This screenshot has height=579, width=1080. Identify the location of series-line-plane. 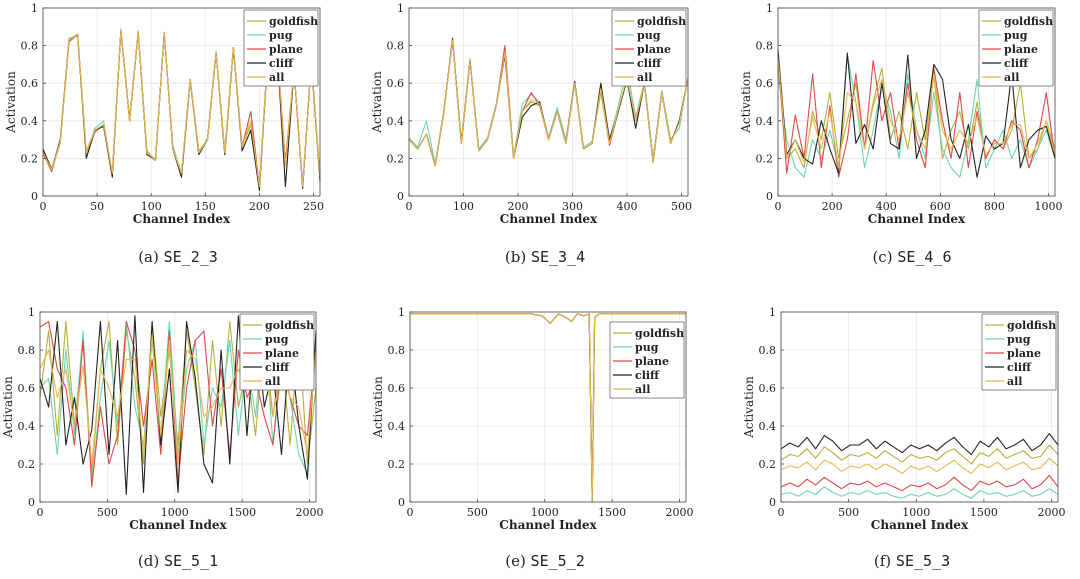
(919, 483).